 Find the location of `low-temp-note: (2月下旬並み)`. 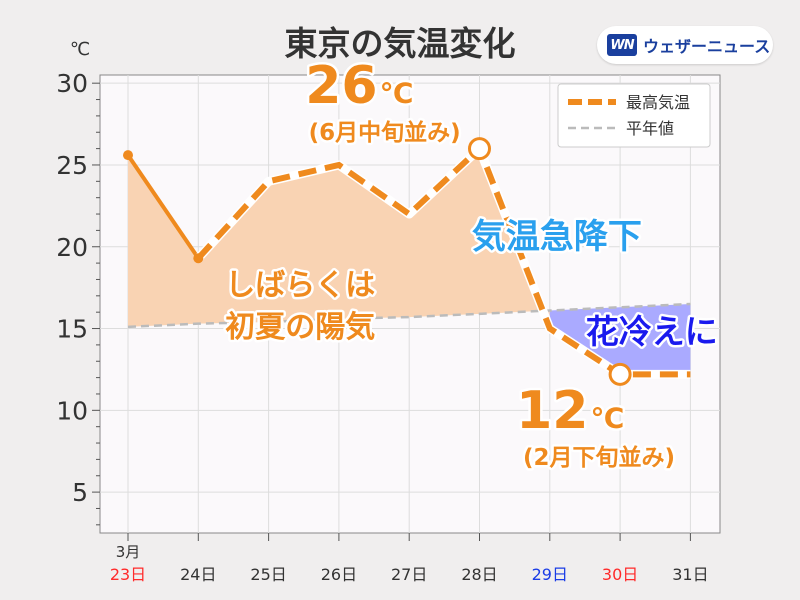

low-temp-note: (2月下旬並み) is located at coordinates (599, 457).